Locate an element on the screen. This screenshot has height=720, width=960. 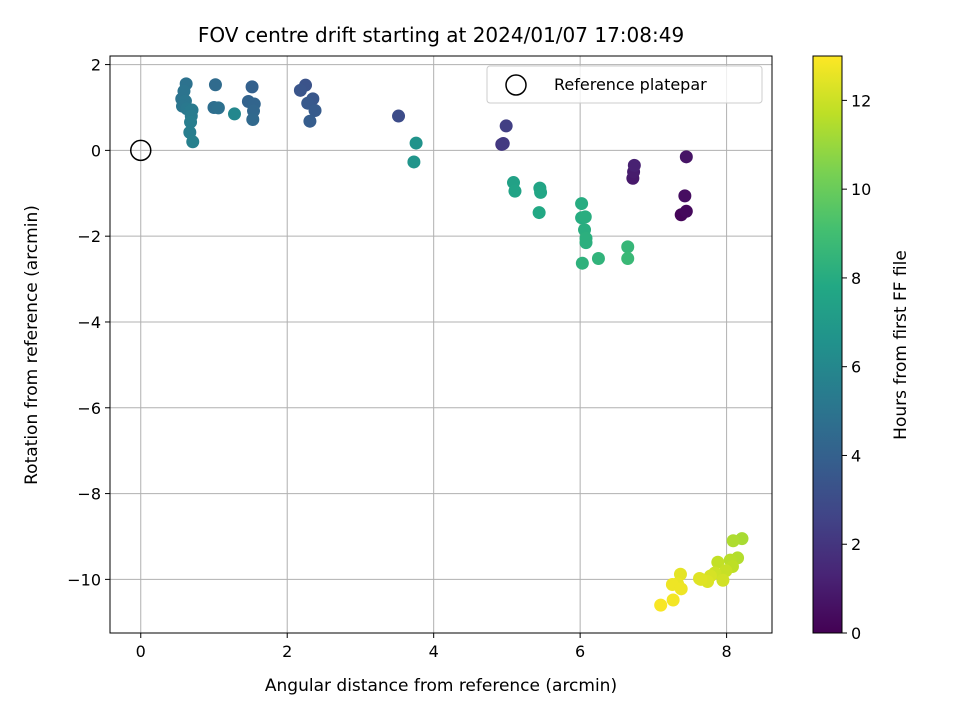
y-tick-label: −4 is located at coordinates (89, 322).